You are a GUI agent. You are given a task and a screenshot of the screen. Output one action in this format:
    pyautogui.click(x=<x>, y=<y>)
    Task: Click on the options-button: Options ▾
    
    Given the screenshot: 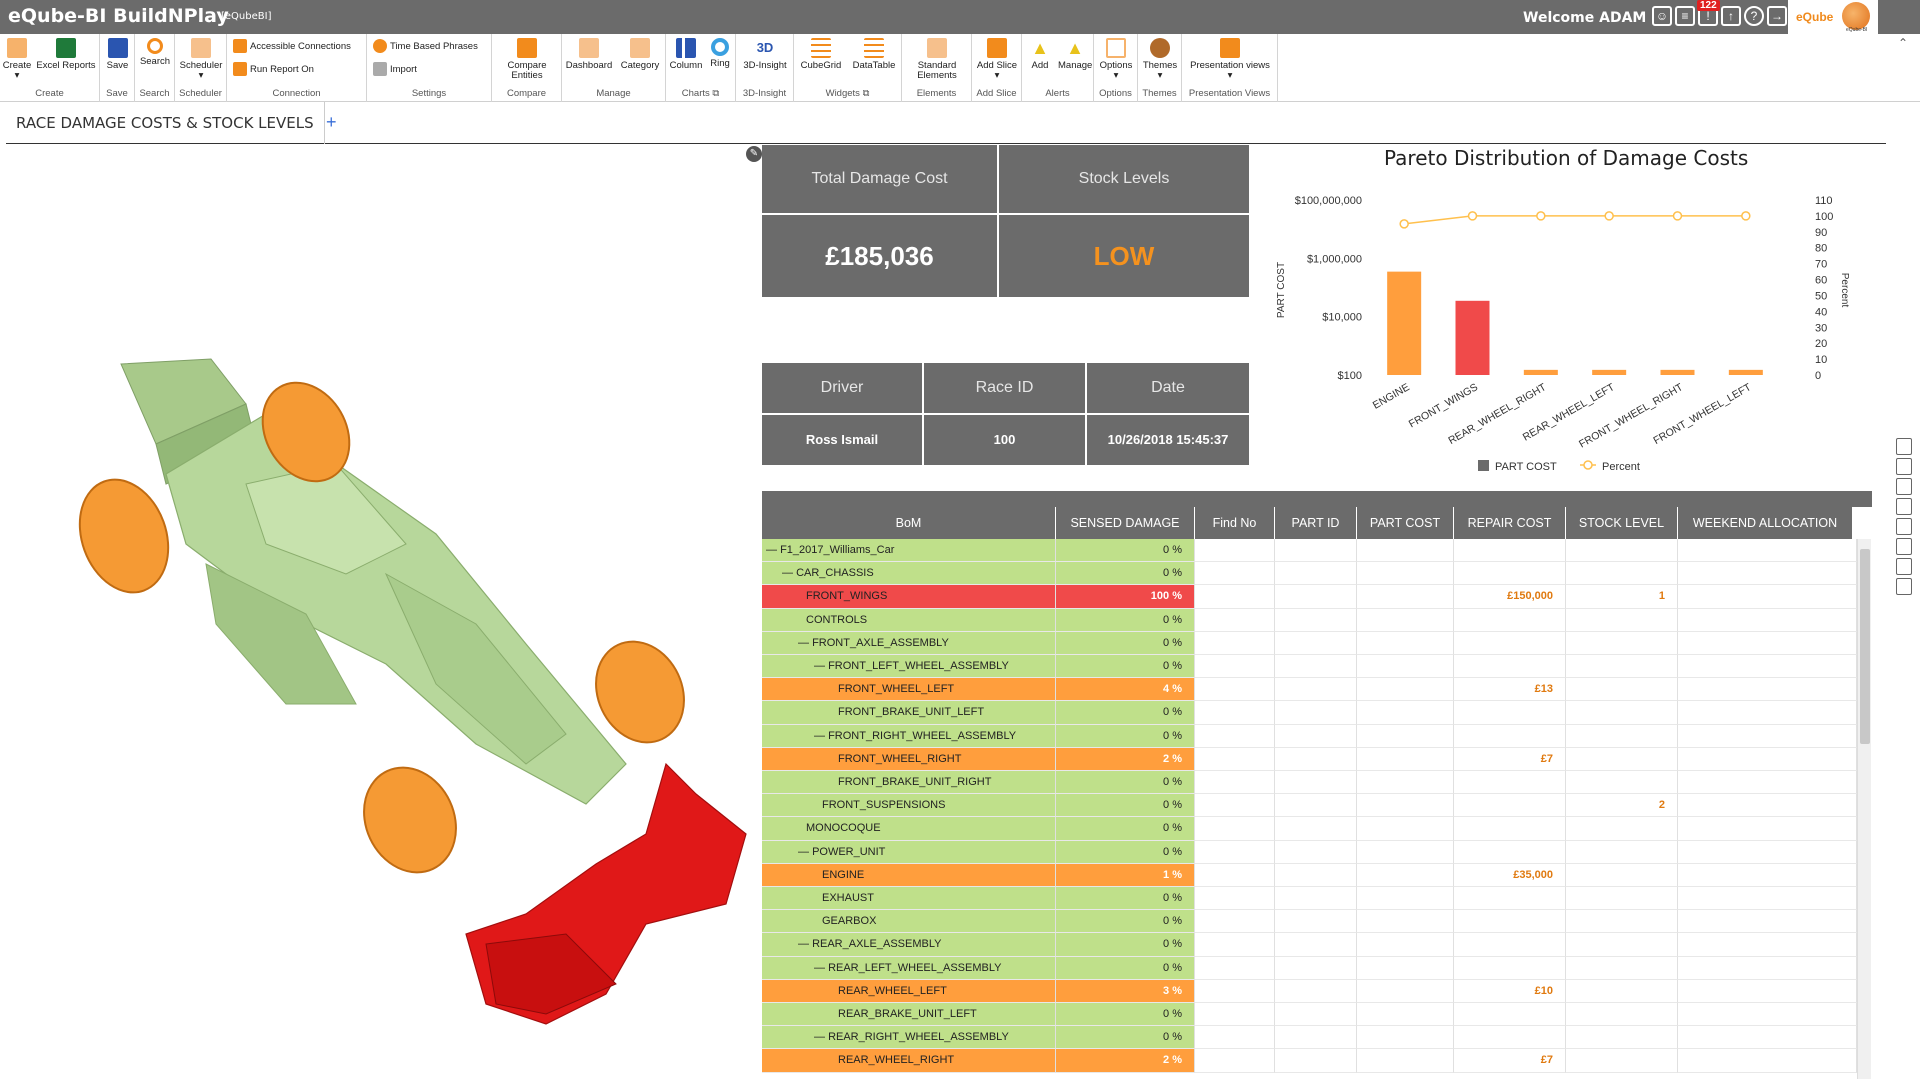 What is the action you would take?
    pyautogui.click(x=1116, y=59)
    